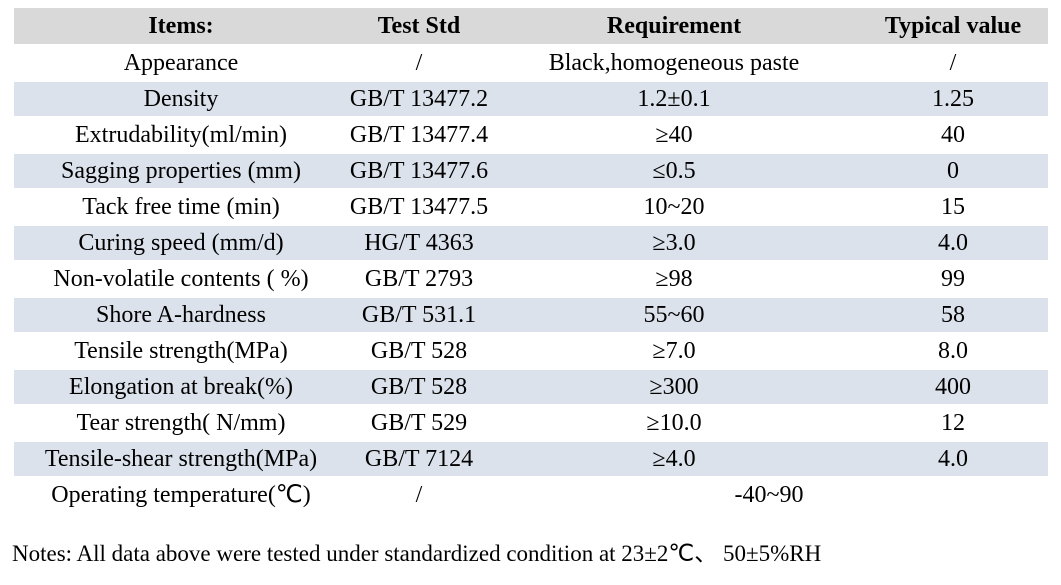  What do you see at coordinates (419, 422) in the screenshot?
I see `cell-test-std: GB/T 529` at bounding box center [419, 422].